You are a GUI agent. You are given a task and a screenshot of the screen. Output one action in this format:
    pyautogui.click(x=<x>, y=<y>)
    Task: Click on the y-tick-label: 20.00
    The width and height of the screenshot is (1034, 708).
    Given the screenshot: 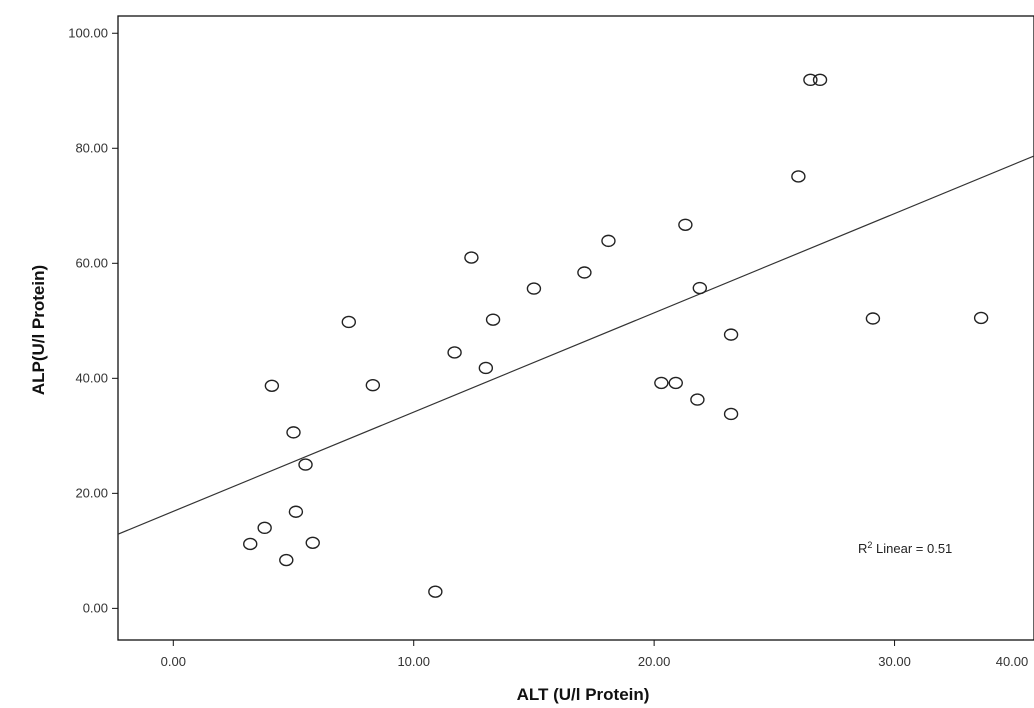 What is the action you would take?
    pyautogui.click(x=91, y=492)
    